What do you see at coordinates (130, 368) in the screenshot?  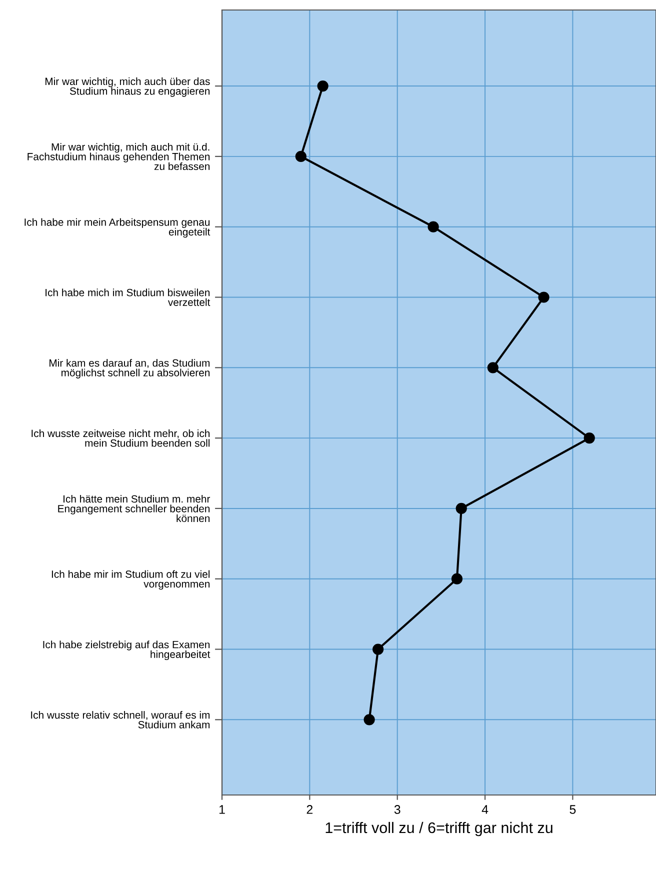 I see `y-tick-label: Mir kam es darauf an, das Studium möglichst schnell zu absolvieren` at bounding box center [130, 368].